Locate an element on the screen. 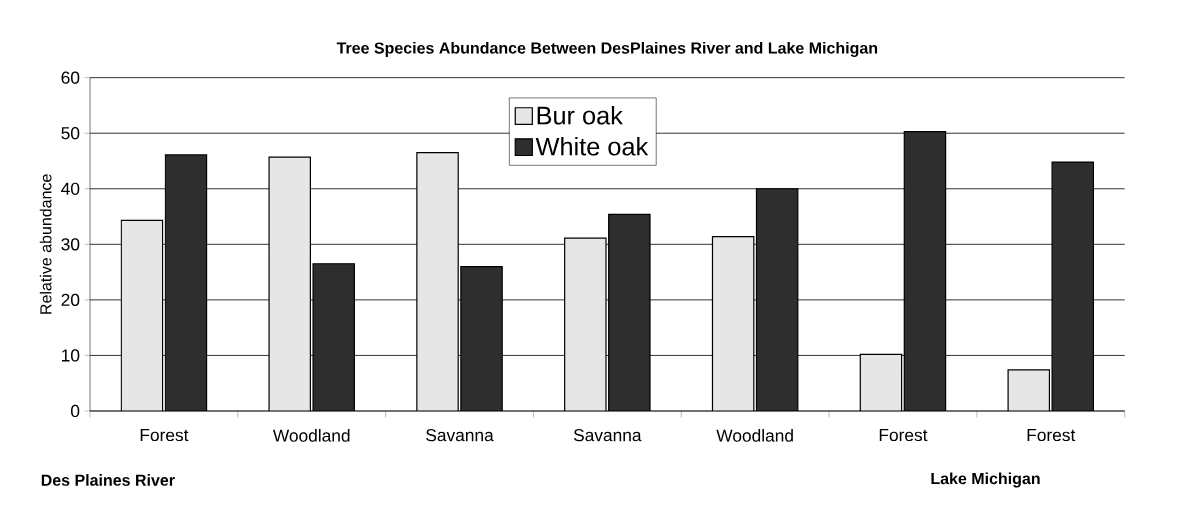 The height and width of the screenshot is (506, 1177). y-tick-label: 20 is located at coordinates (70, 300).